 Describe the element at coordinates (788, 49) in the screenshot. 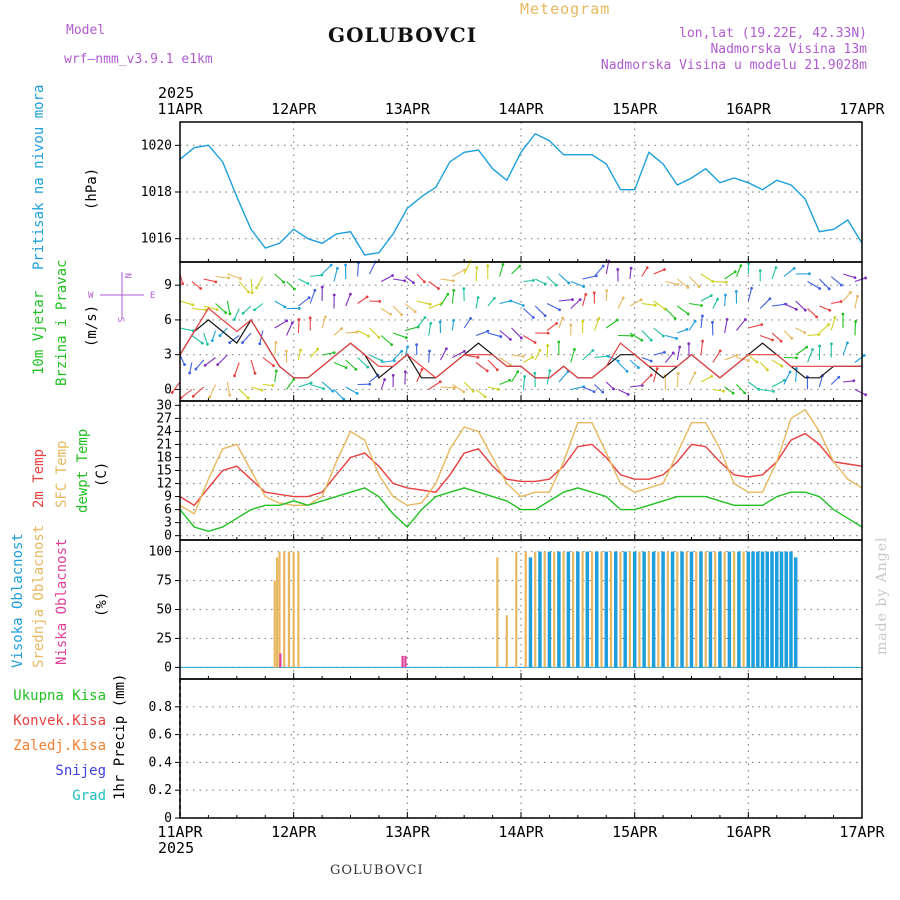

I see `elevation-text: Nadmorska Visina 13m` at that location.